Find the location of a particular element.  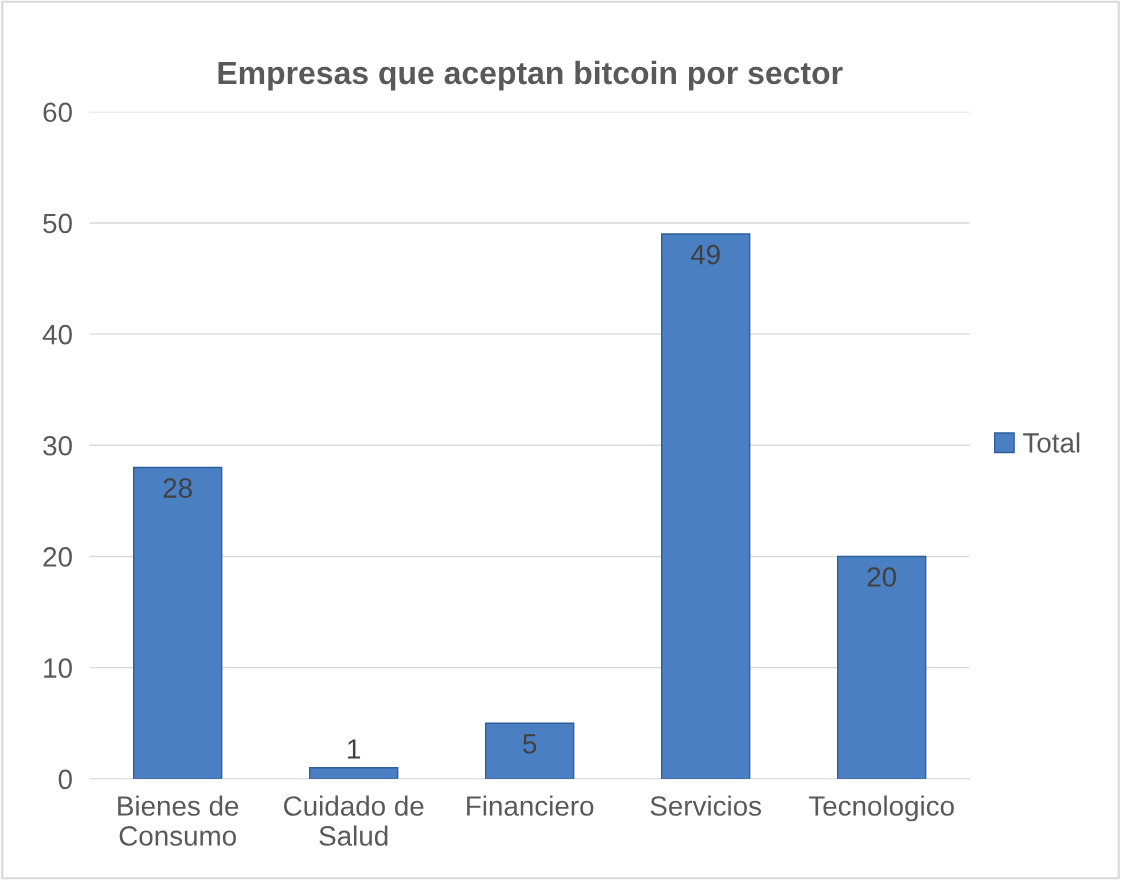

y-tick-label: 60 is located at coordinates (57, 112).